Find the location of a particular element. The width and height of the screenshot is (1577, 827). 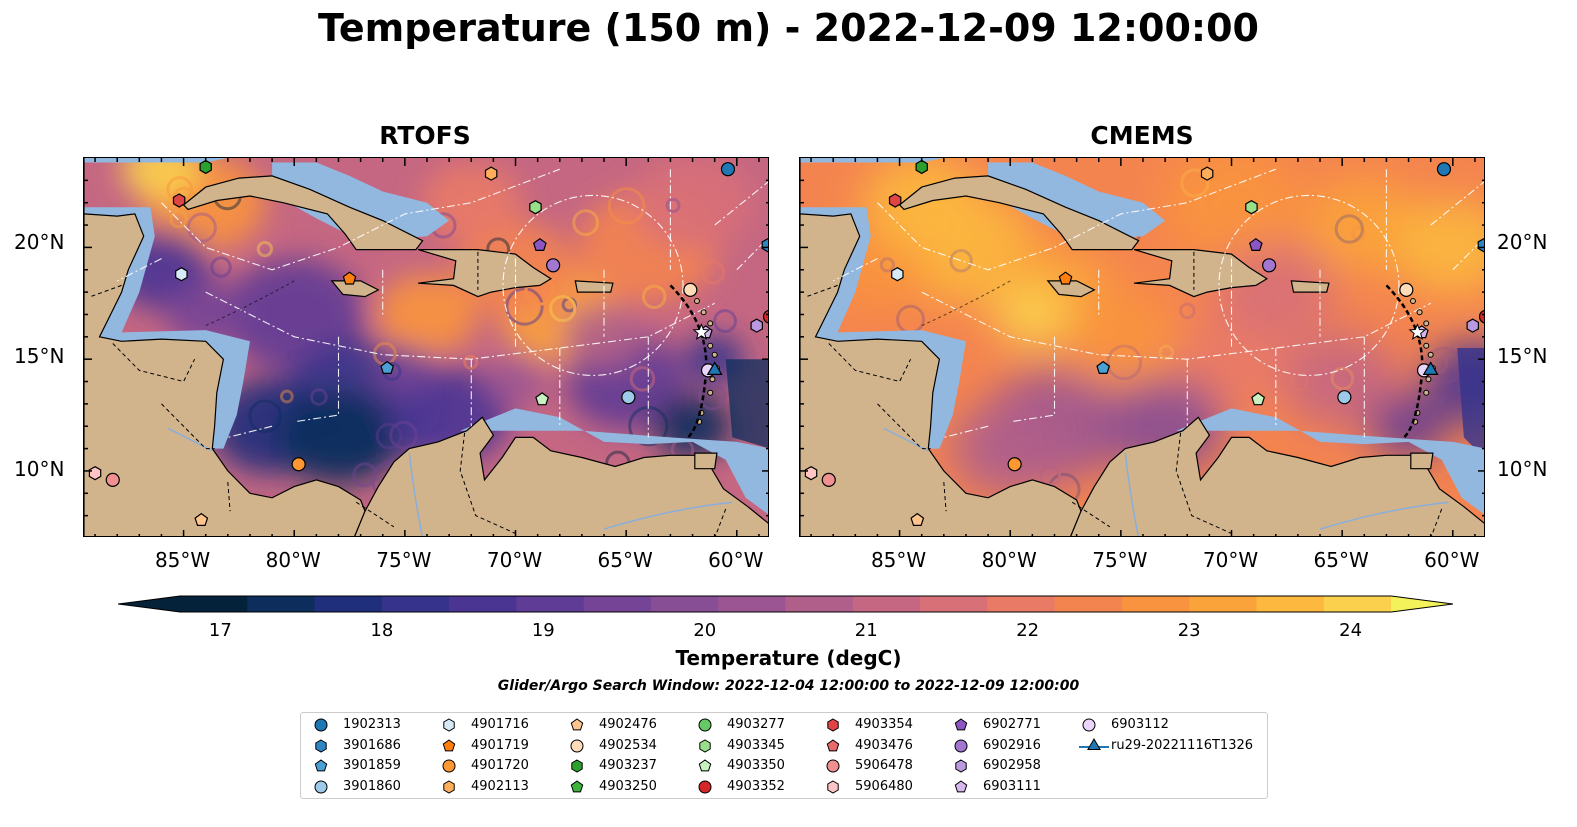

legend-label: 3901686 is located at coordinates (372, 745).